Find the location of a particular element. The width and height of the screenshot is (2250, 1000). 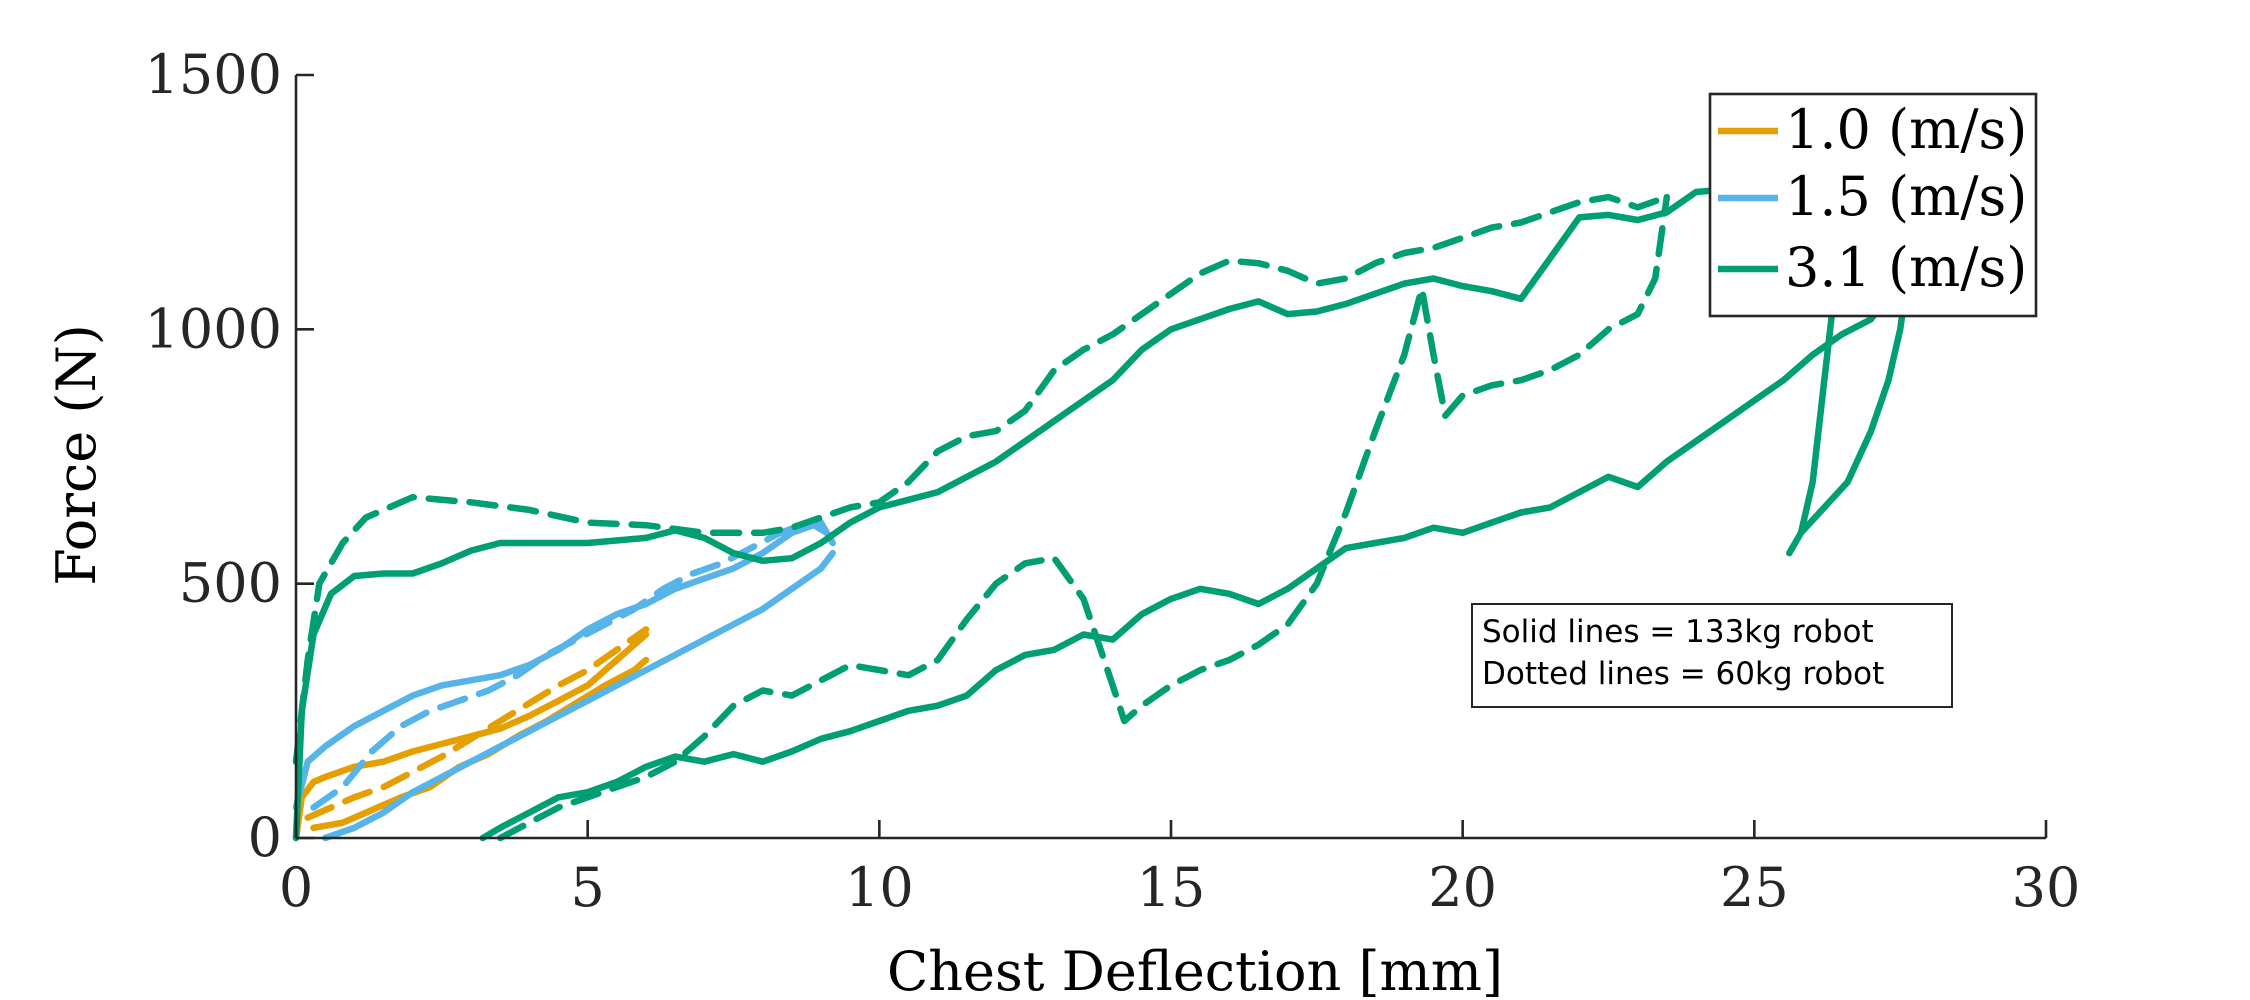

y-tick-label: 500 is located at coordinates (230, 583).